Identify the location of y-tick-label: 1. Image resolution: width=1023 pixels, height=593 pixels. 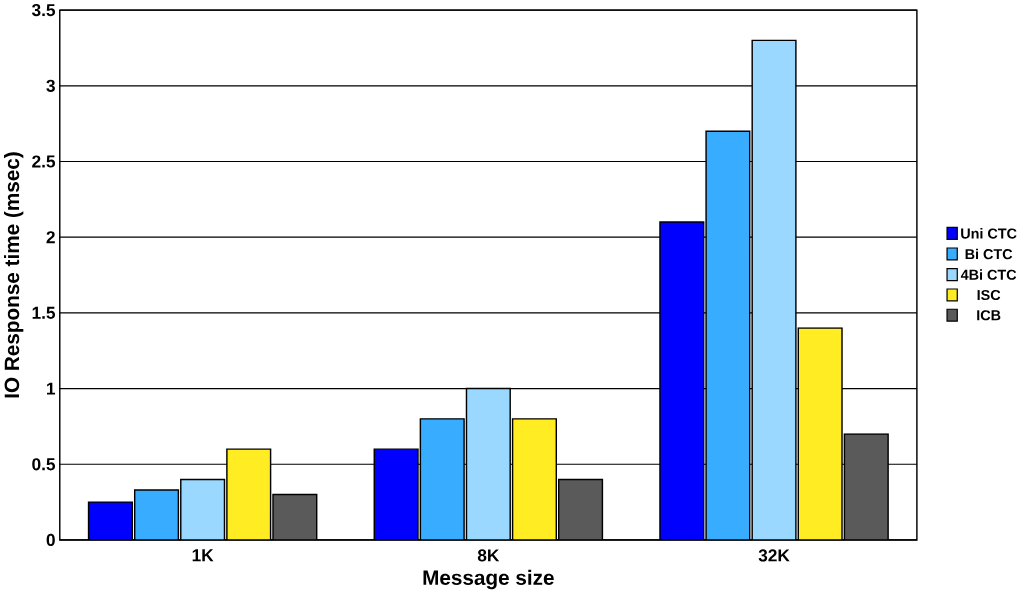
(51, 388).